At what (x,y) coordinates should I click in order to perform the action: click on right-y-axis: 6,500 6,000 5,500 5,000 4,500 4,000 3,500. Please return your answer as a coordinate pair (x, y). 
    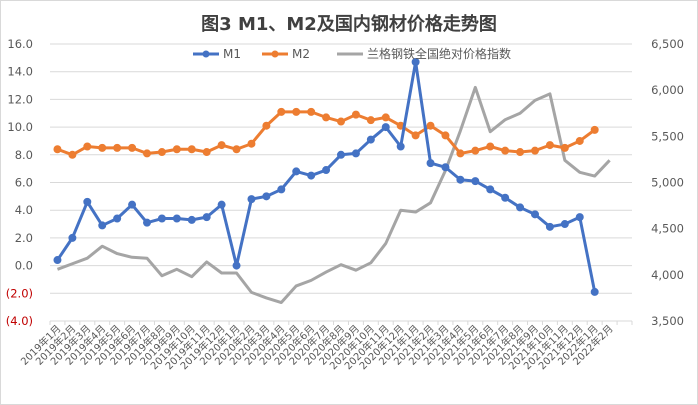
    Looking at the image, I should click on (667, 182).